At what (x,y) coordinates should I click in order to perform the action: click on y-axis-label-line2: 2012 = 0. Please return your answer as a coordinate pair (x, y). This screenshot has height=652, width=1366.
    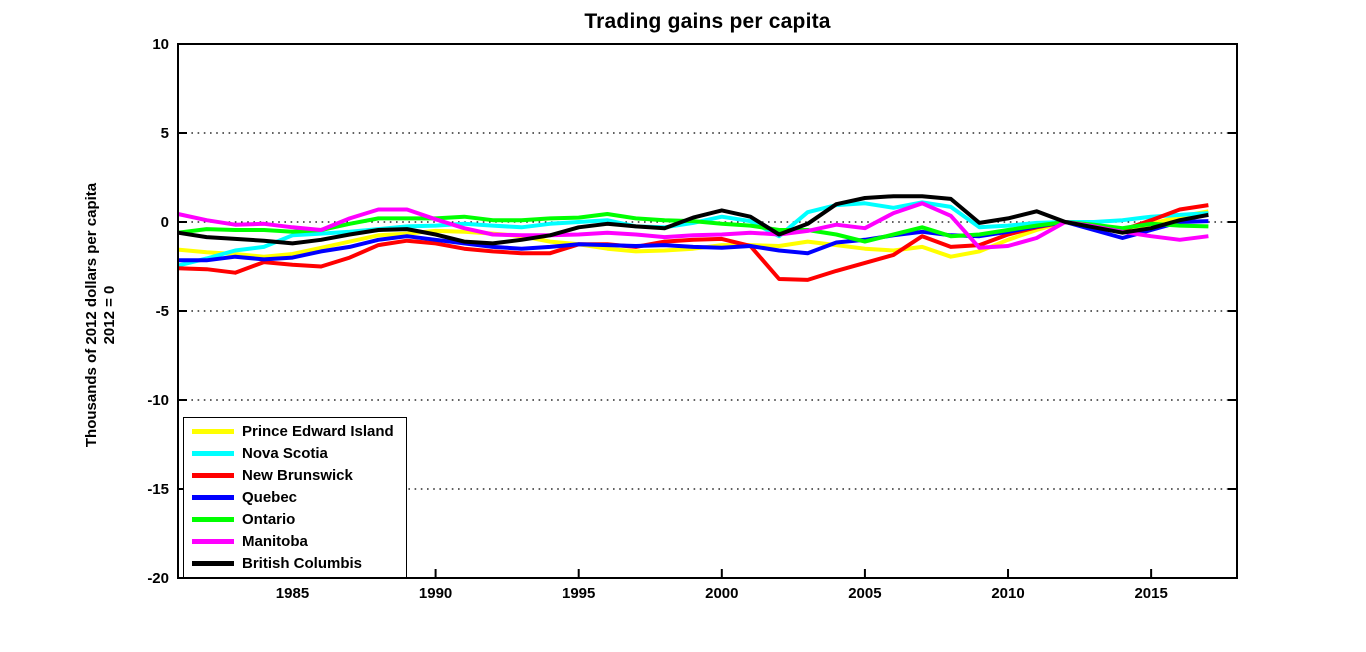
    Looking at the image, I should click on (109, 315).